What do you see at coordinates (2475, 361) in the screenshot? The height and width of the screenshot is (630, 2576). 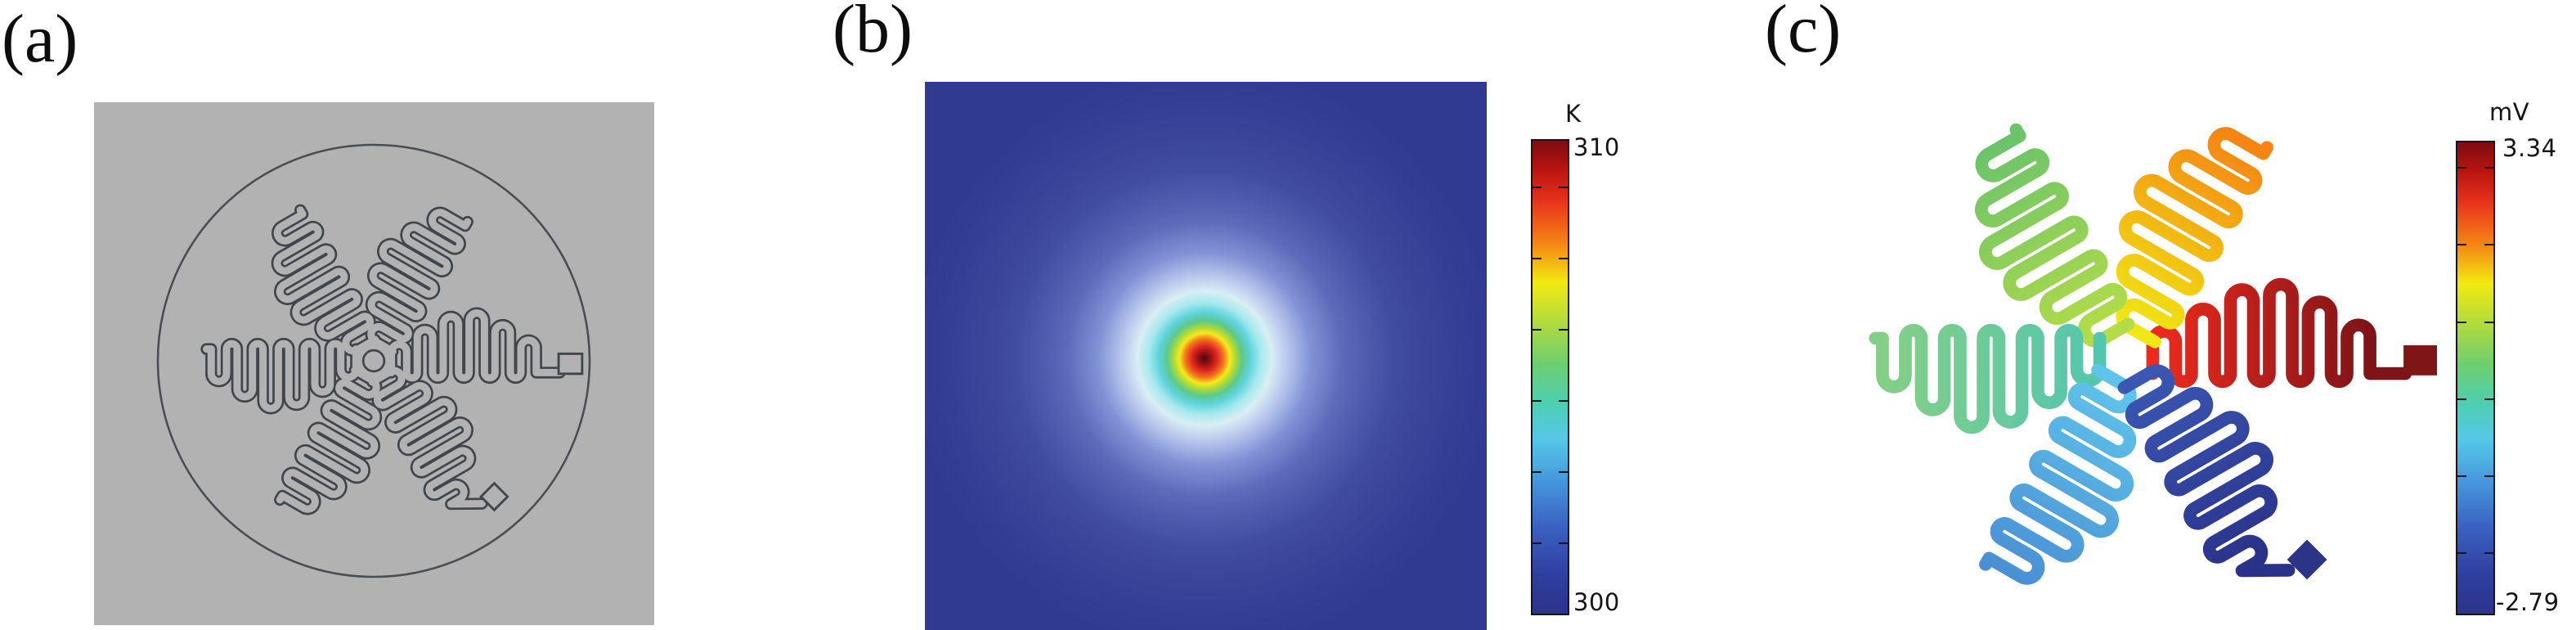 I see `colorbar-c-ticks` at bounding box center [2475, 361].